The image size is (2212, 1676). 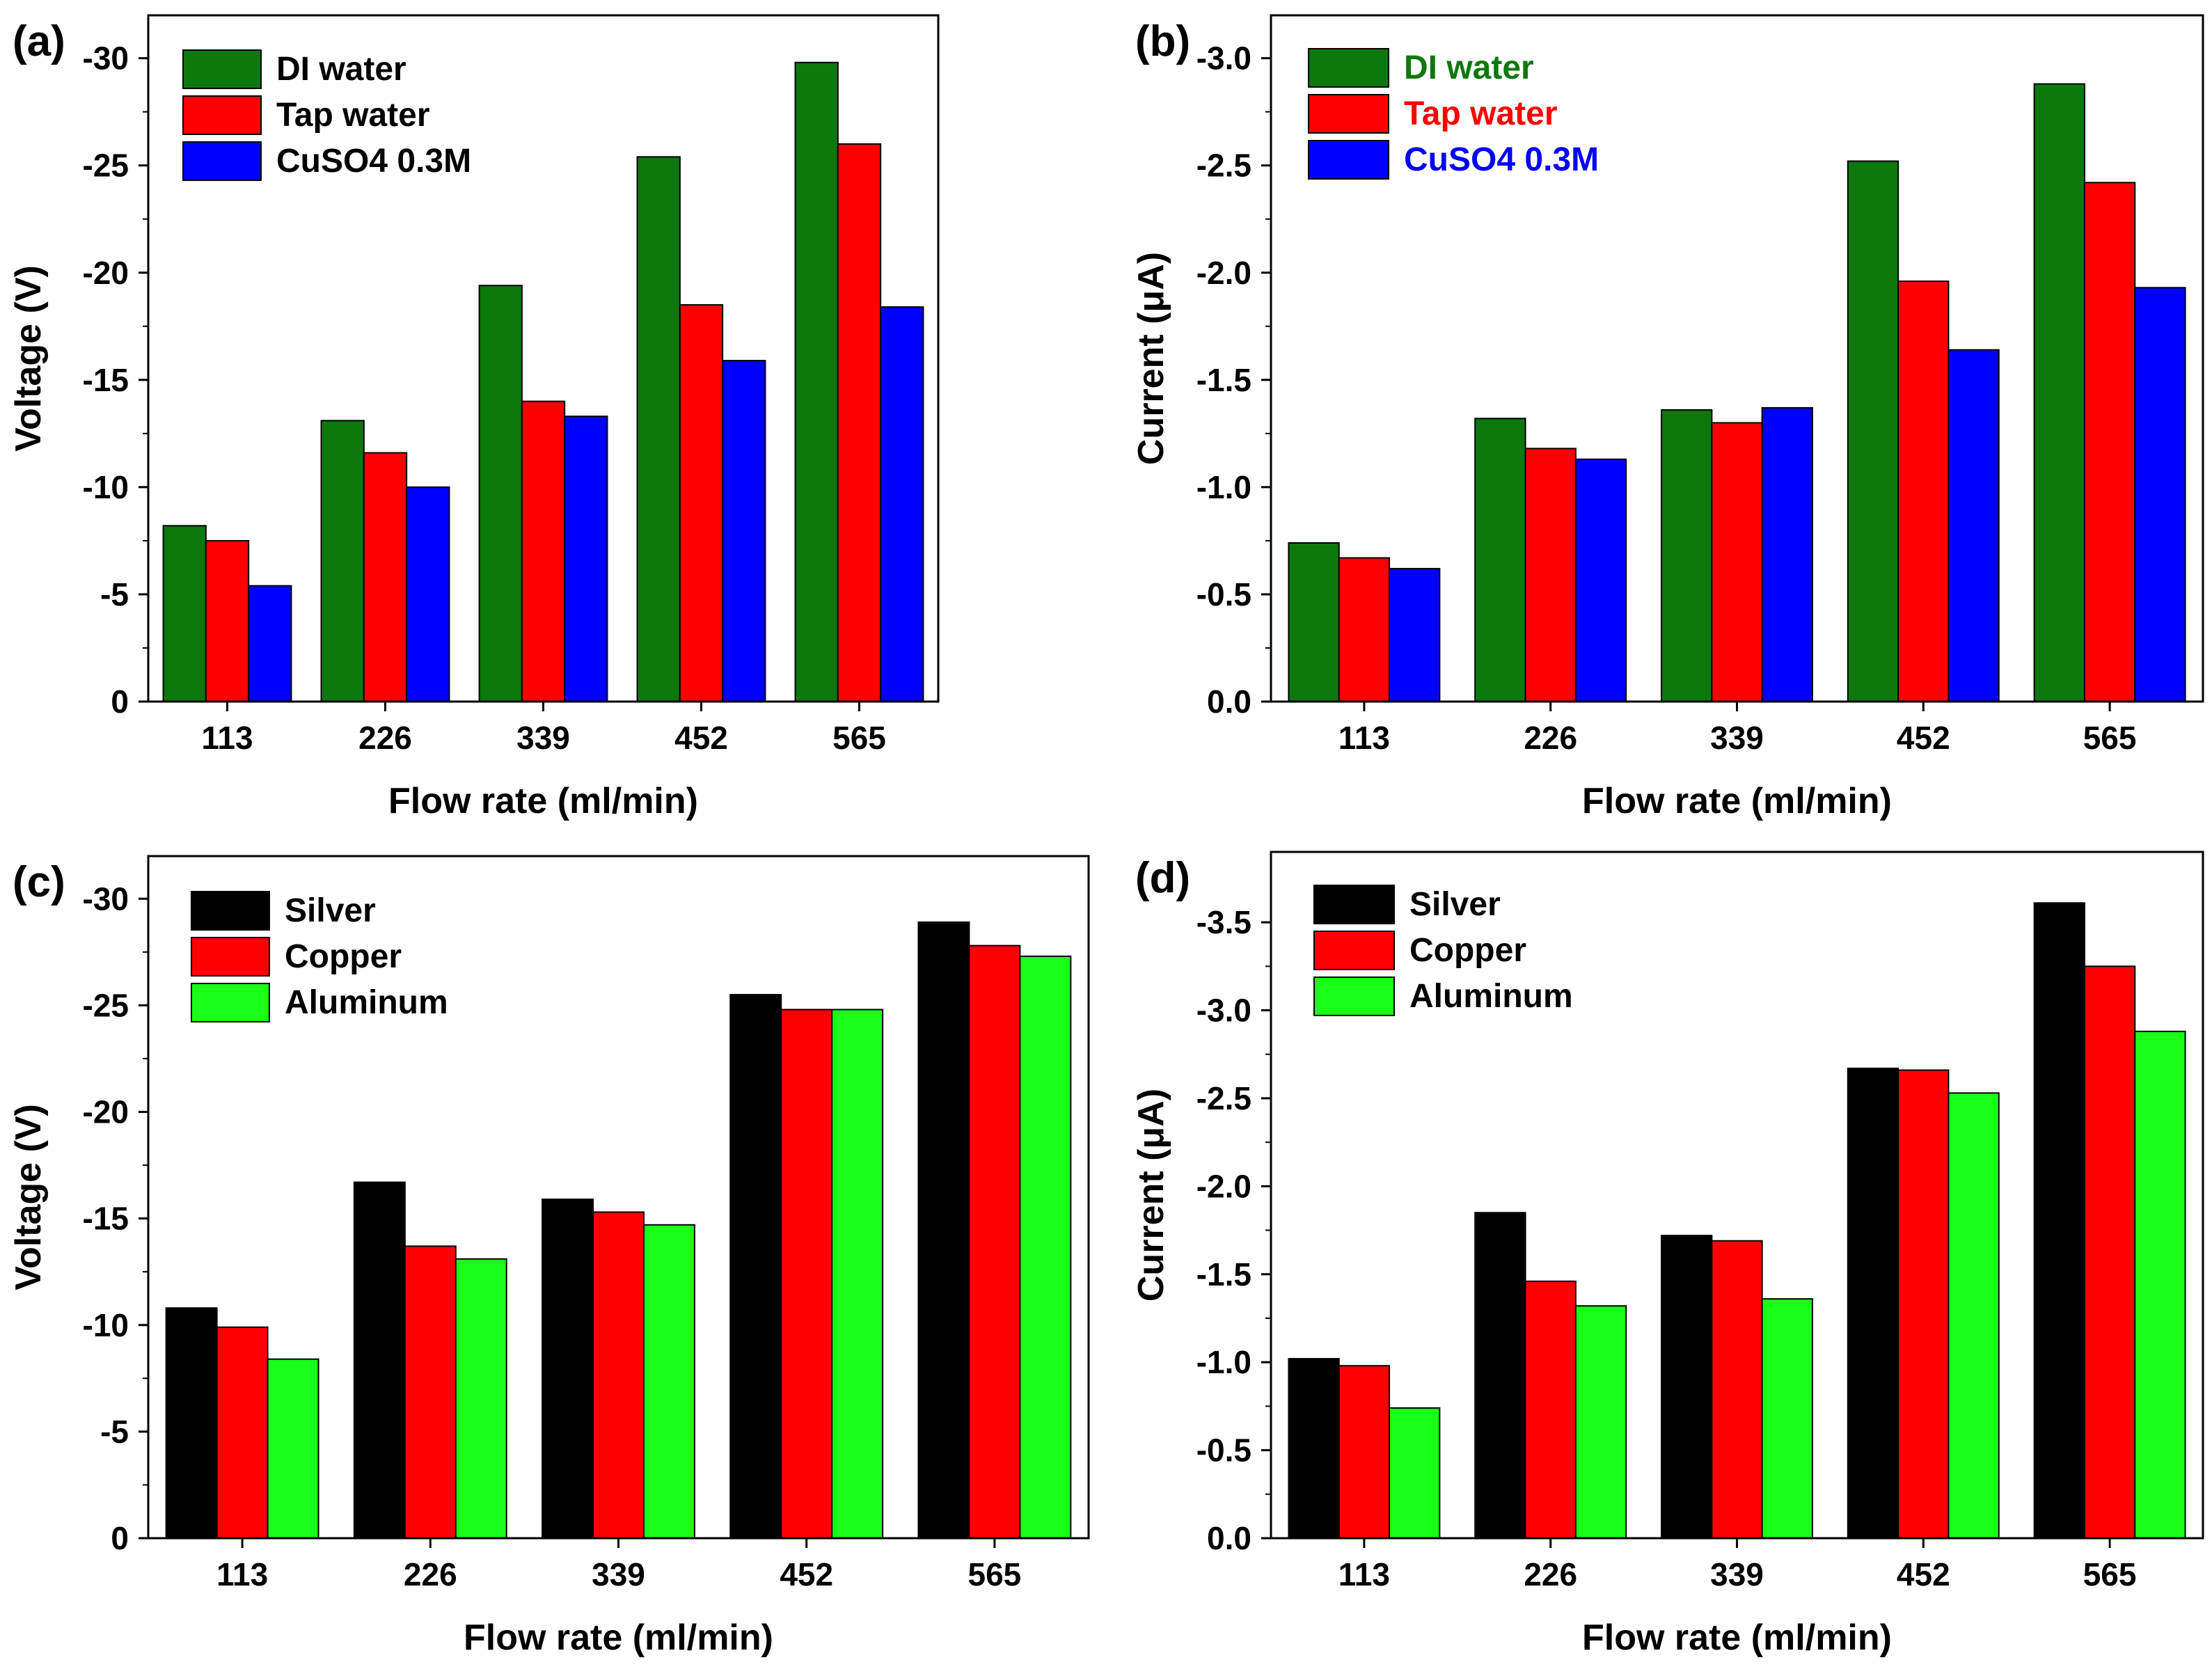 I want to click on y-tick-label: -15, so click(x=106, y=380).